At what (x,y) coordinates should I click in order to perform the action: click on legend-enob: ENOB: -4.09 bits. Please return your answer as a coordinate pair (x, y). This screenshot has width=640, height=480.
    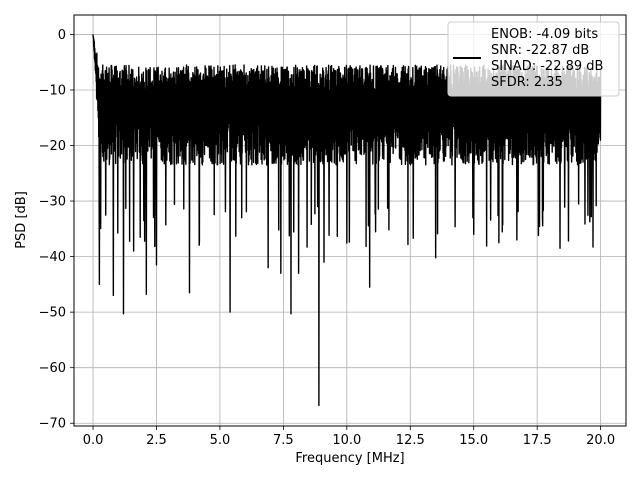
    Looking at the image, I should click on (544, 34).